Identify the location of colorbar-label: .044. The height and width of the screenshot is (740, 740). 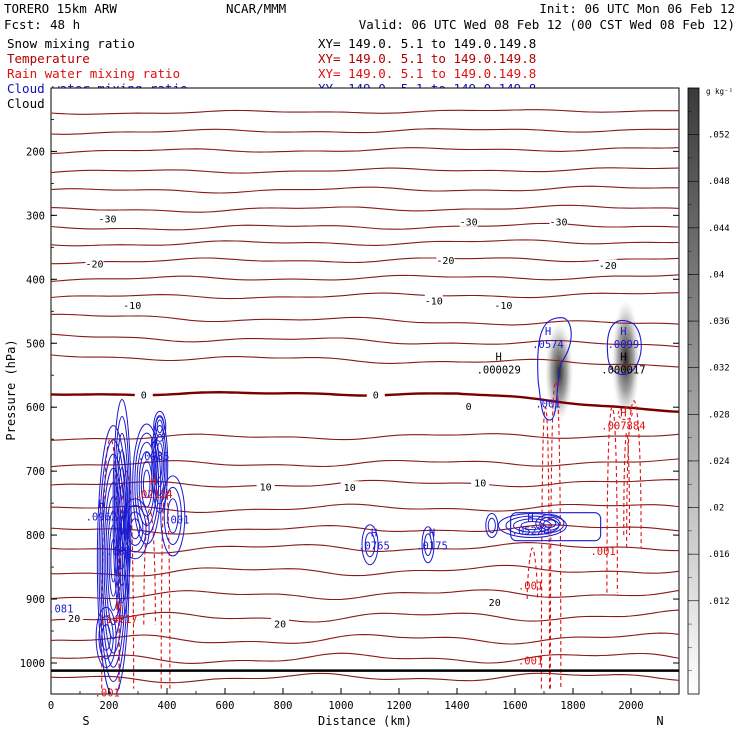
(719, 229).